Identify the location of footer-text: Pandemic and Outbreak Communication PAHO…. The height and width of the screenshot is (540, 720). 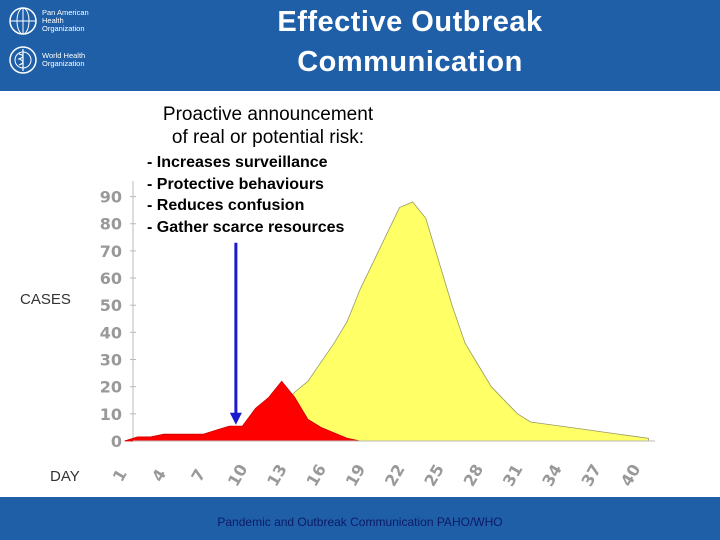
(360, 522).